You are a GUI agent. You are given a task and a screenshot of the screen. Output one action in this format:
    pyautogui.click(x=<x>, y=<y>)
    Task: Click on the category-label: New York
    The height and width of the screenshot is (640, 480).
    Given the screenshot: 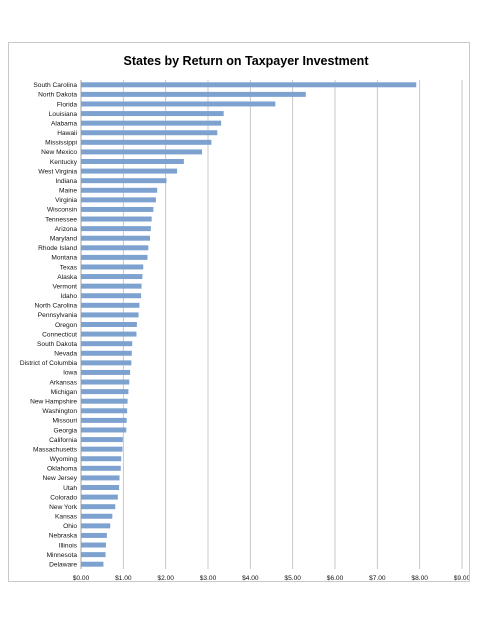 What is the action you would take?
    pyautogui.click(x=63, y=507)
    